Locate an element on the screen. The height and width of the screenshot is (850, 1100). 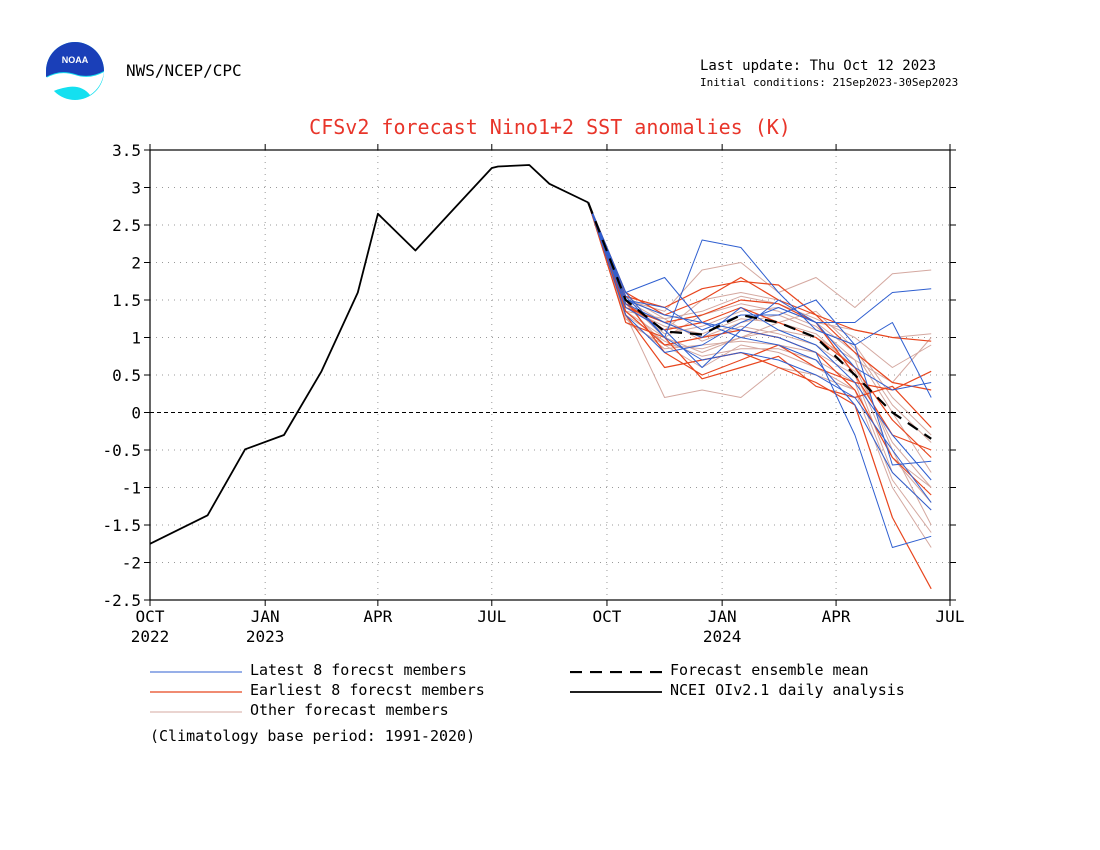
x-tick-year: 2022 is located at coordinates (150, 636).